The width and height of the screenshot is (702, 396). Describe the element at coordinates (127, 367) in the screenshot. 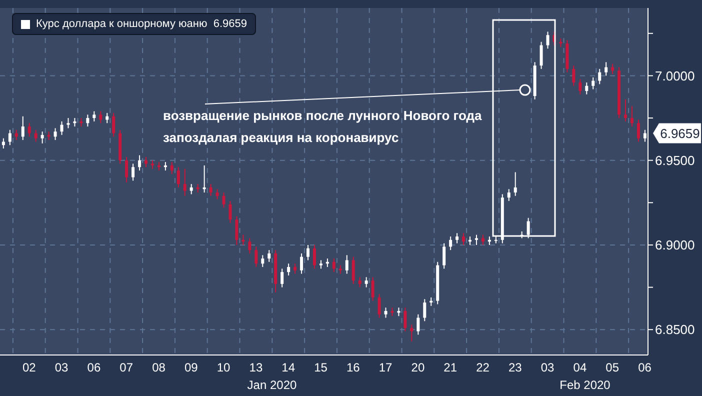

I see `x-tick-label: 07` at that location.